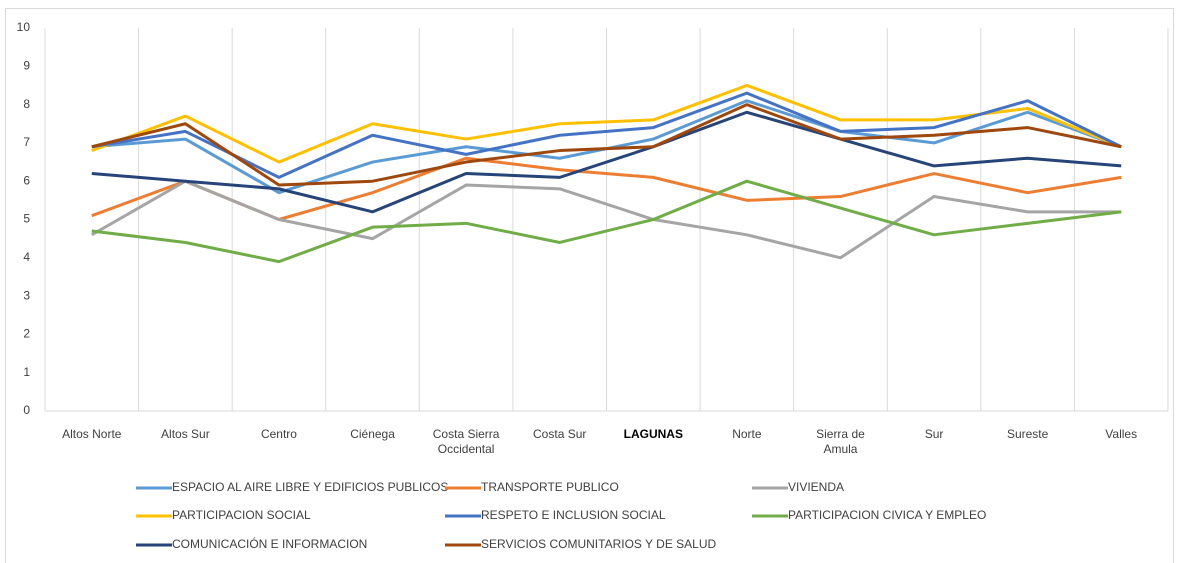 The width and height of the screenshot is (1181, 563). What do you see at coordinates (26, 219) in the screenshot?
I see `y-tick-label: 5` at bounding box center [26, 219].